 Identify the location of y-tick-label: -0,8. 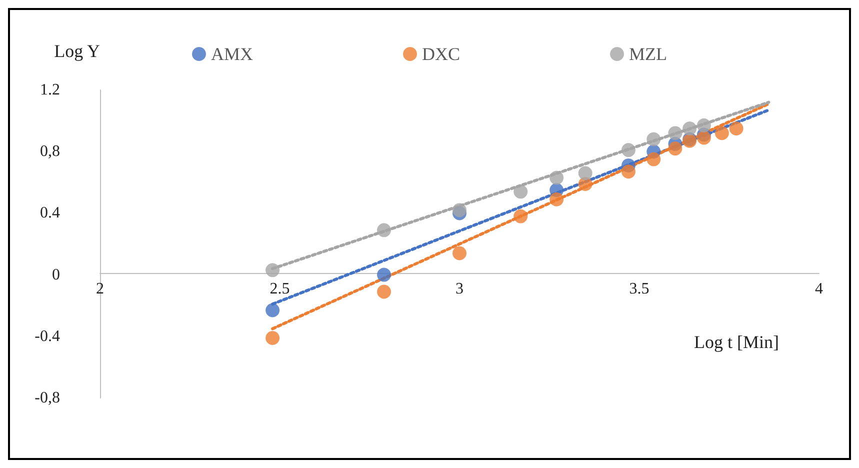
(47, 398).